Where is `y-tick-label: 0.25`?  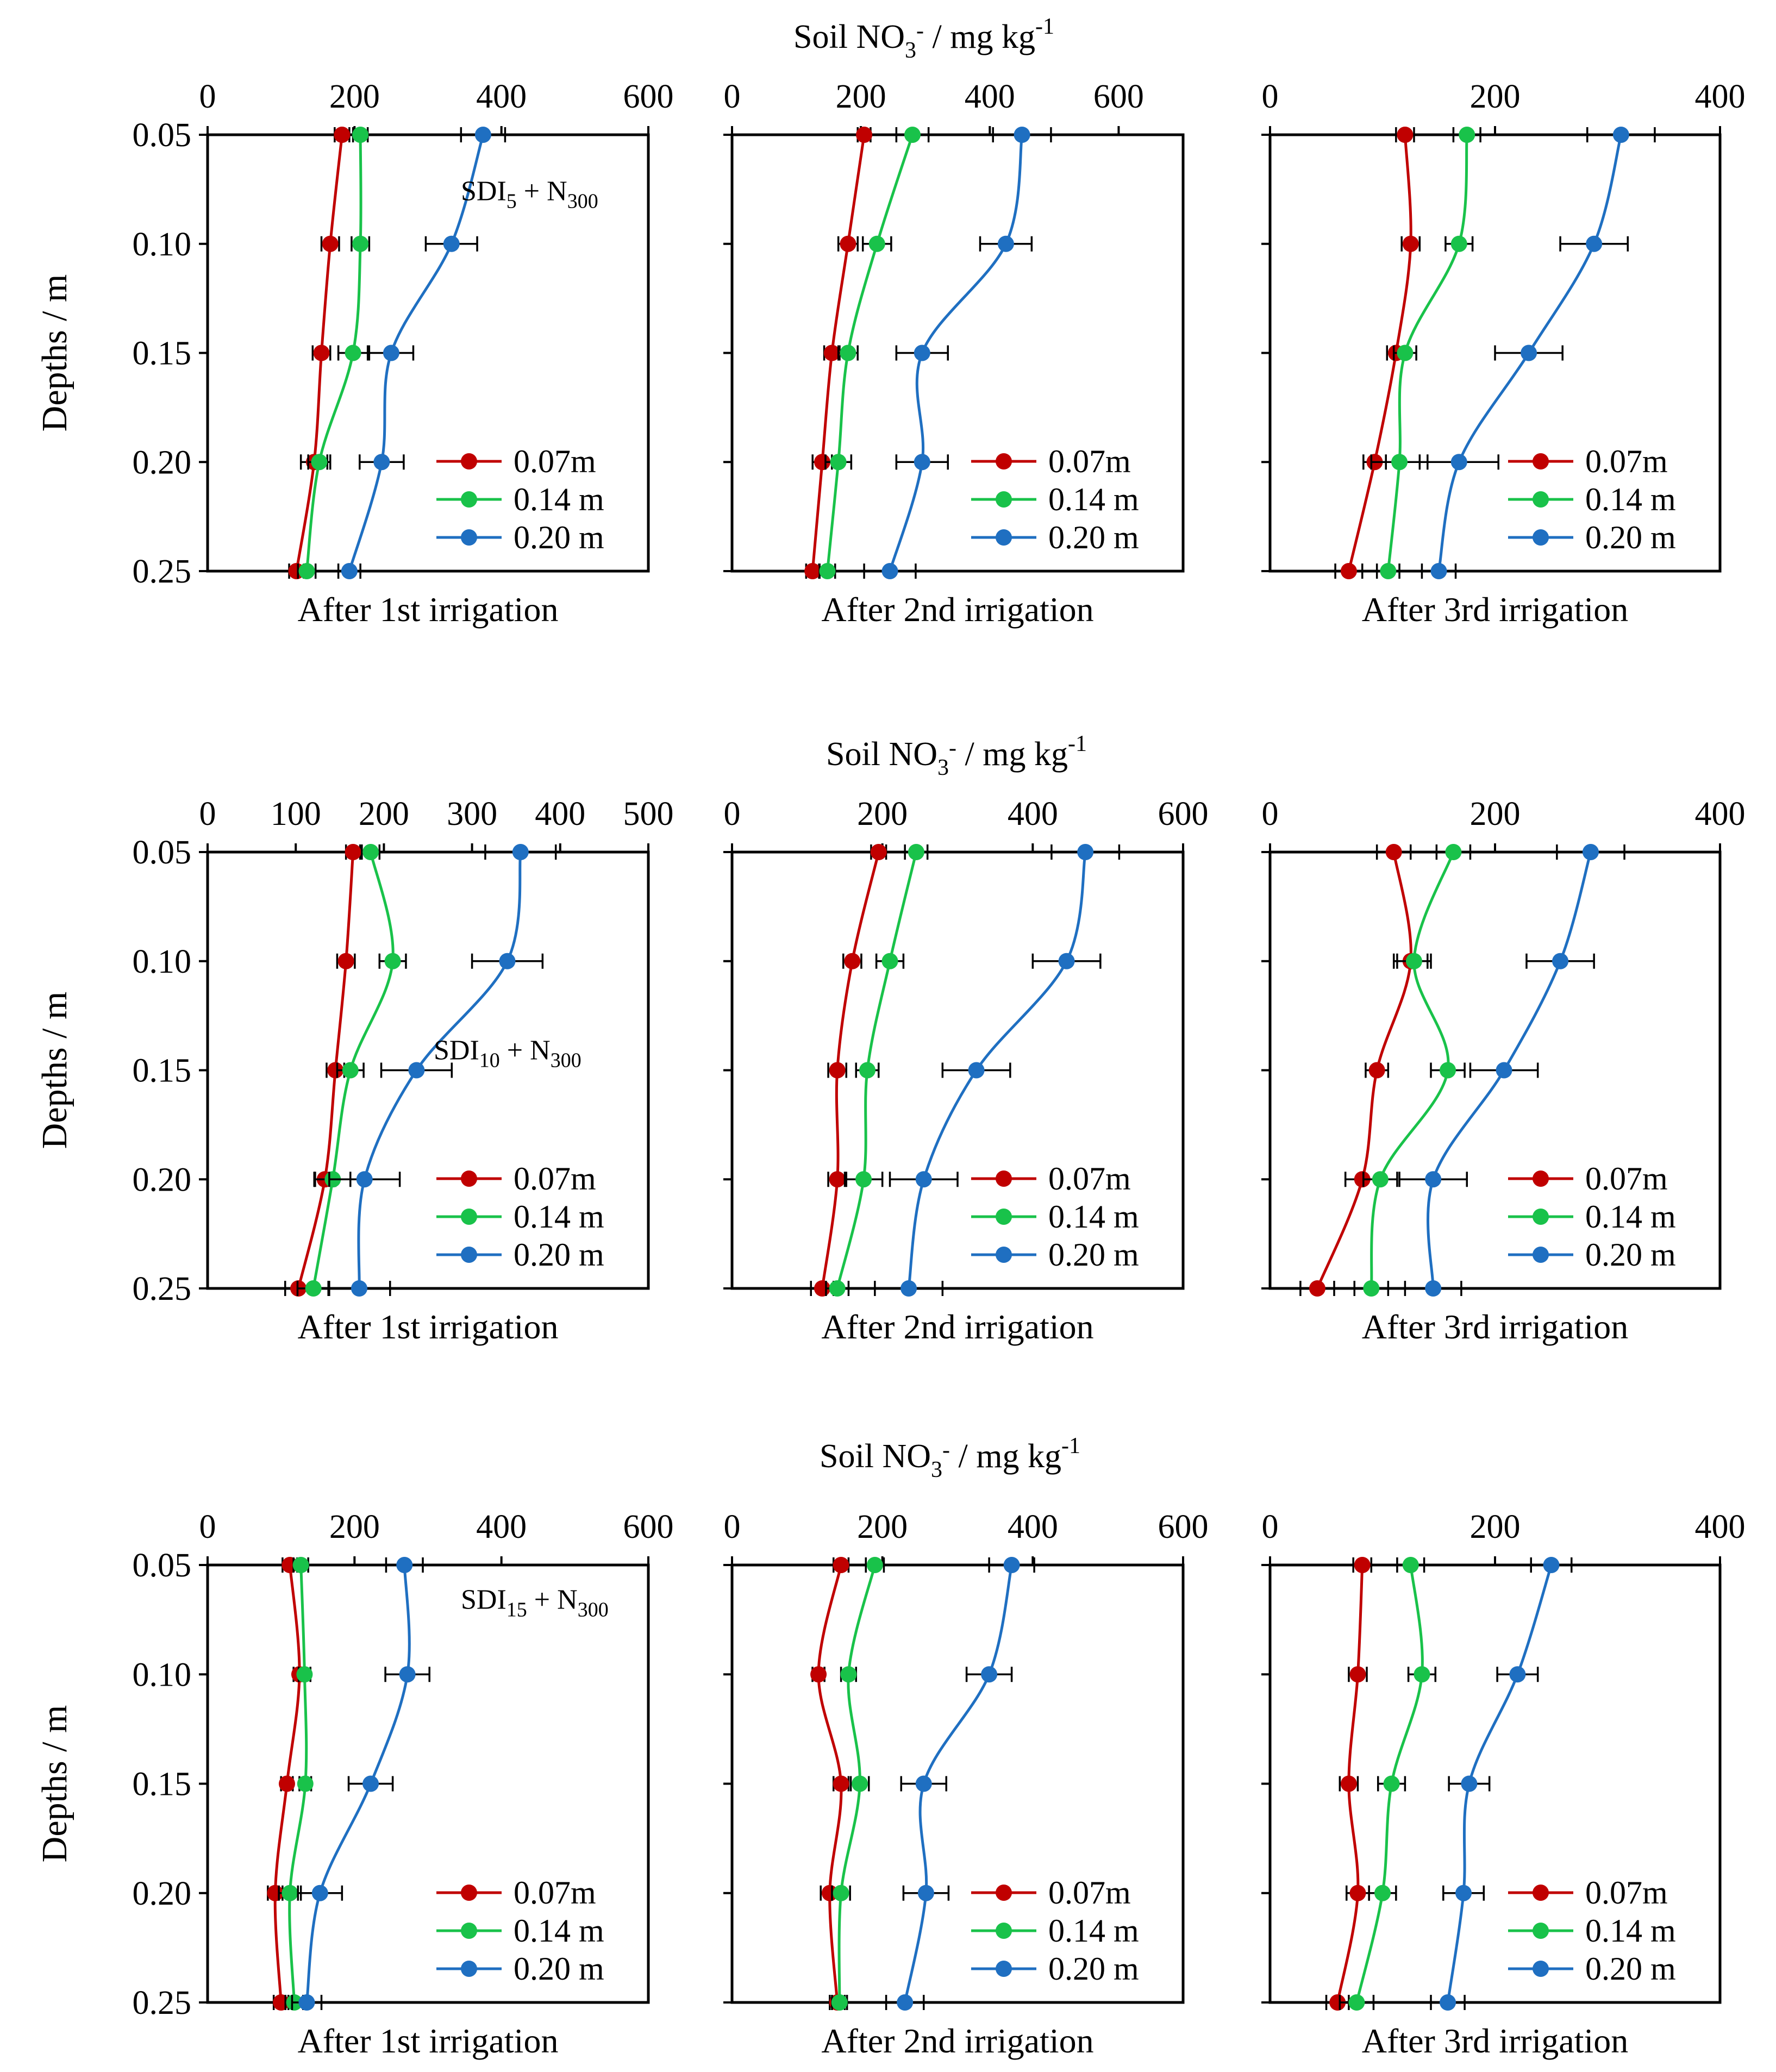
y-tick-label: 0.25 is located at coordinates (163, 571).